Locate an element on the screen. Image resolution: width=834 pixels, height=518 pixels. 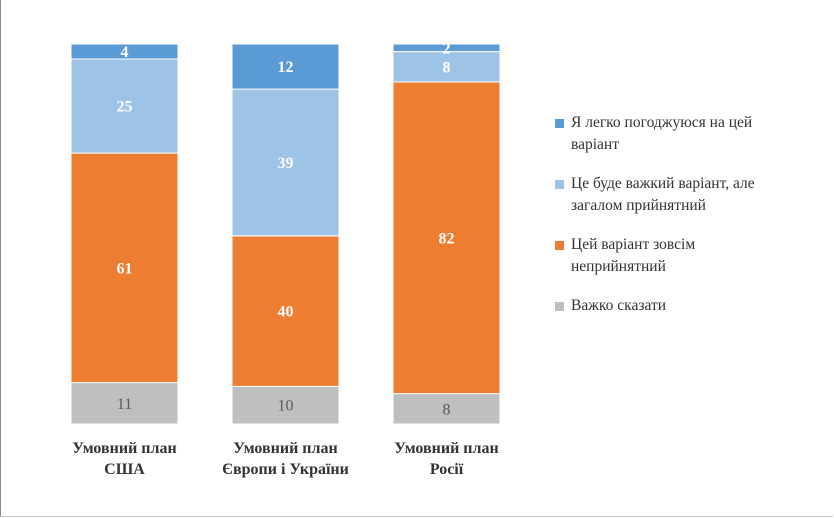
legend-label: Важко сказати is located at coordinates (619, 305).